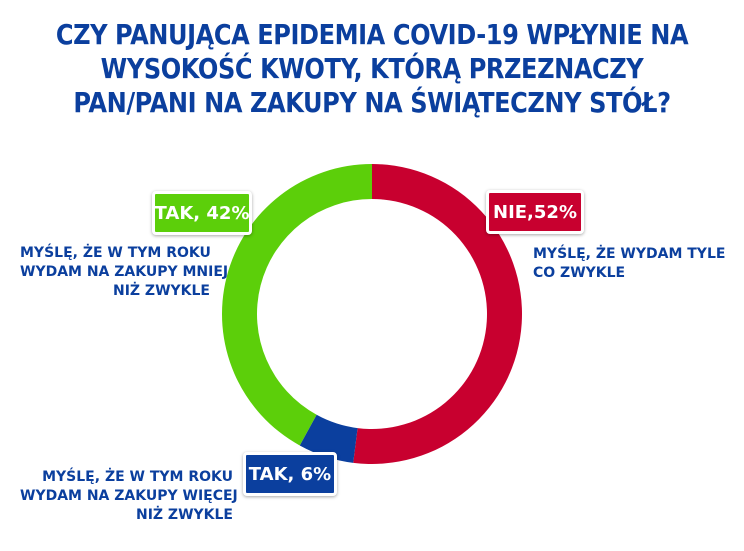 This screenshot has width=744, height=551. I want to click on donut-slice-nie, so click(437, 314).